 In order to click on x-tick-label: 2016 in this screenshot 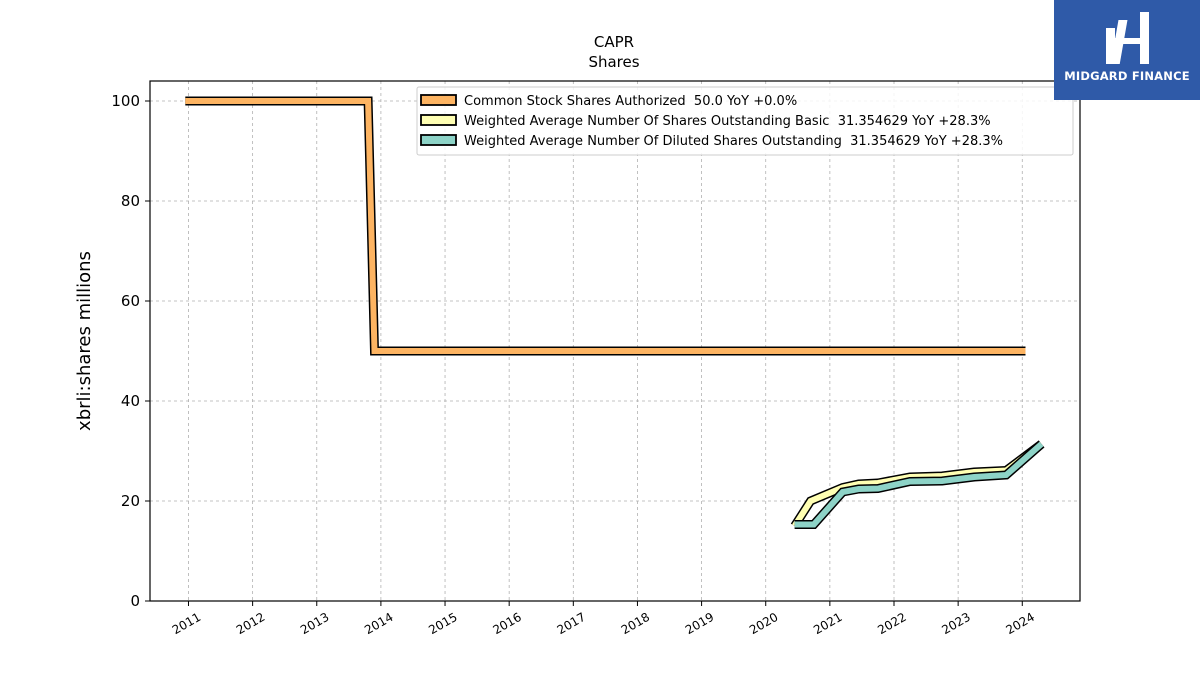, I will do `click(506, 623)`.